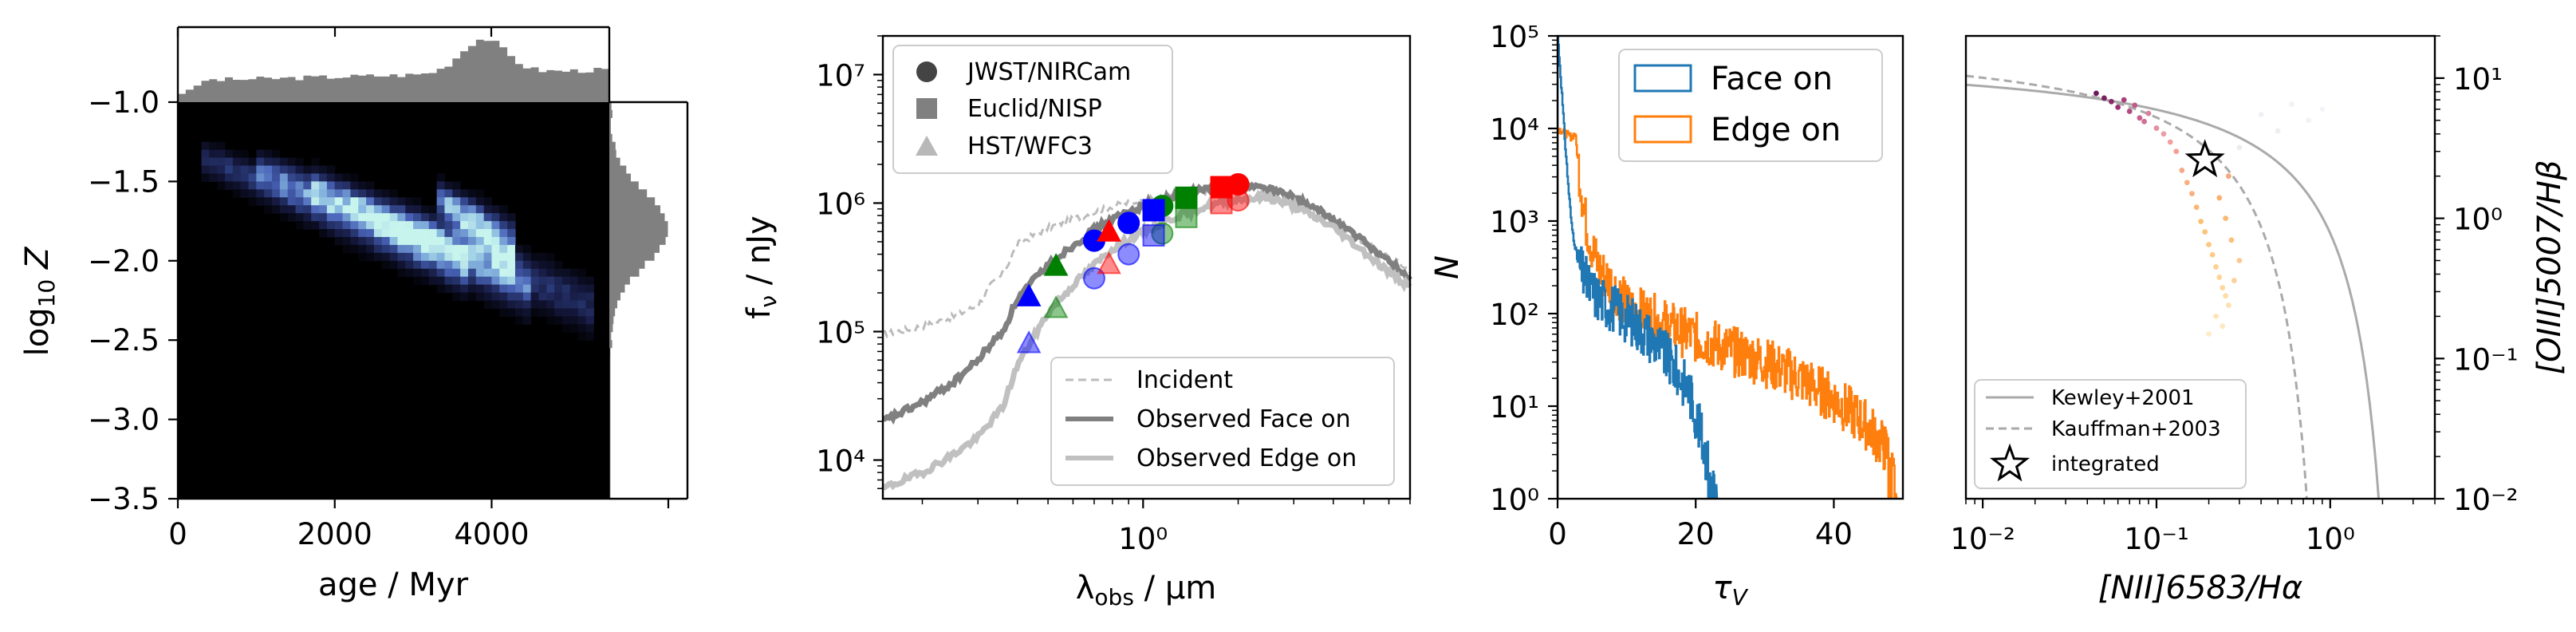 This screenshot has height=632, width=2576. Describe the element at coordinates (1133, 263) in the screenshot. I see `photometry-points` at that location.